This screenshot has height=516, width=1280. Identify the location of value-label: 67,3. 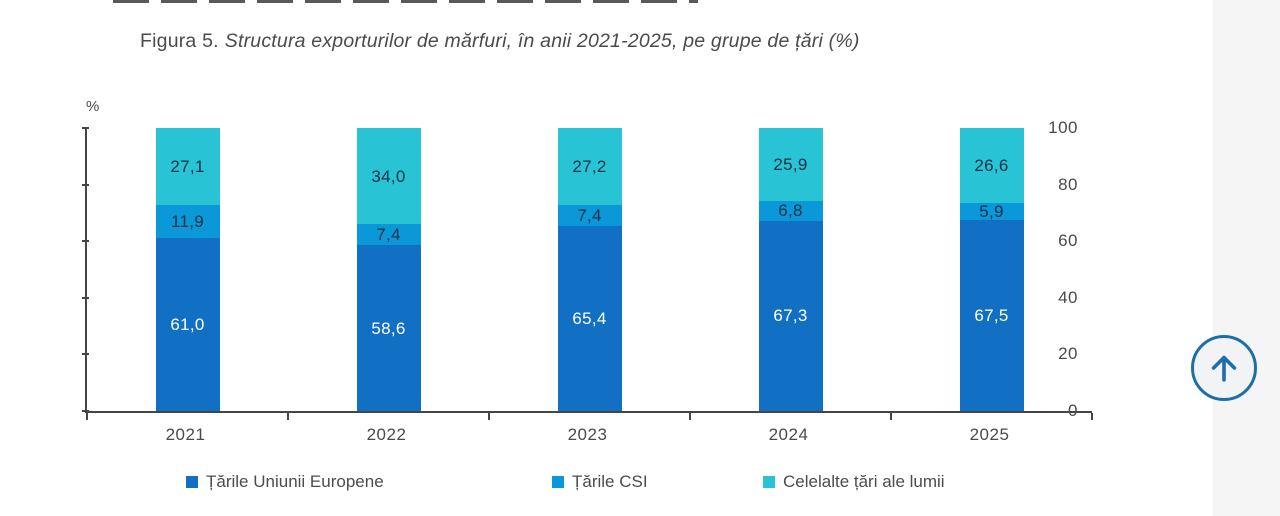
(790, 316).